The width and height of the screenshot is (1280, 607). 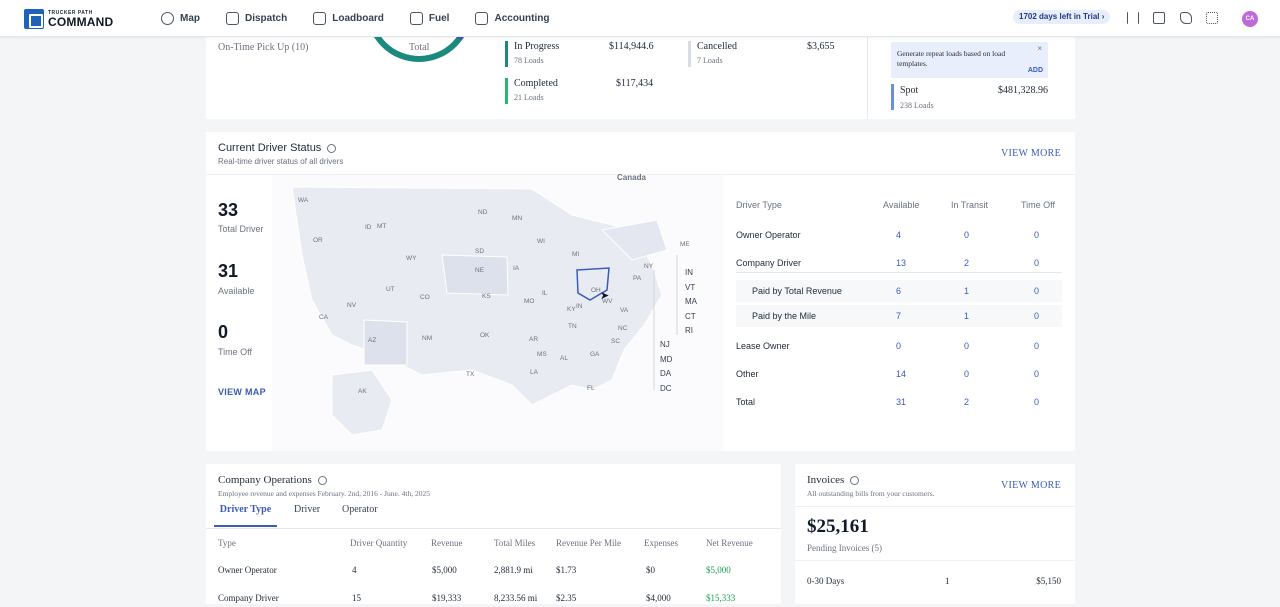 What do you see at coordinates (571, 309) in the screenshot?
I see `state-label-ky: KY` at bounding box center [571, 309].